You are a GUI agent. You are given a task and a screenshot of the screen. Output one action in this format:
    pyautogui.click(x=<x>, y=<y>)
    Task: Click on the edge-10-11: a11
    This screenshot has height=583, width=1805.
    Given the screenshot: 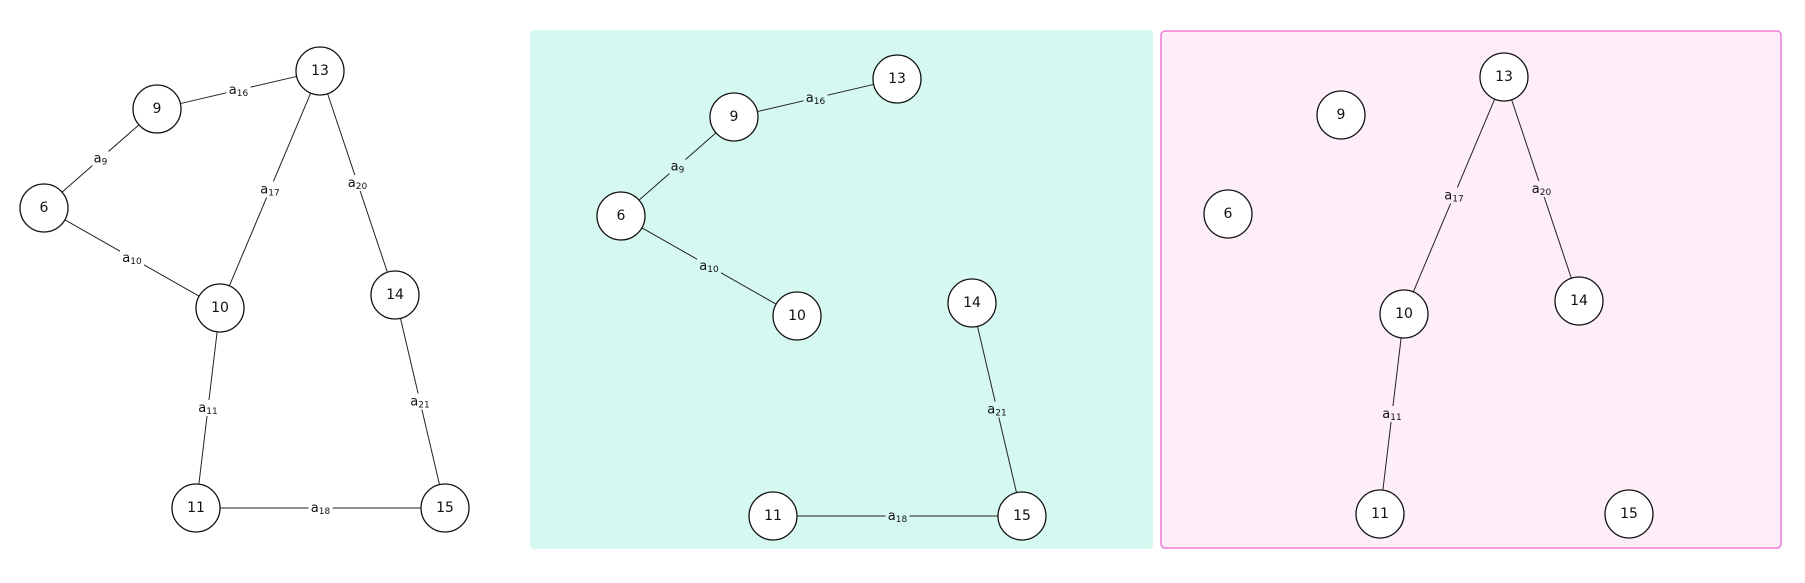 What is the action you would take?
    pyautogui.click(x=1392, y=414)
    